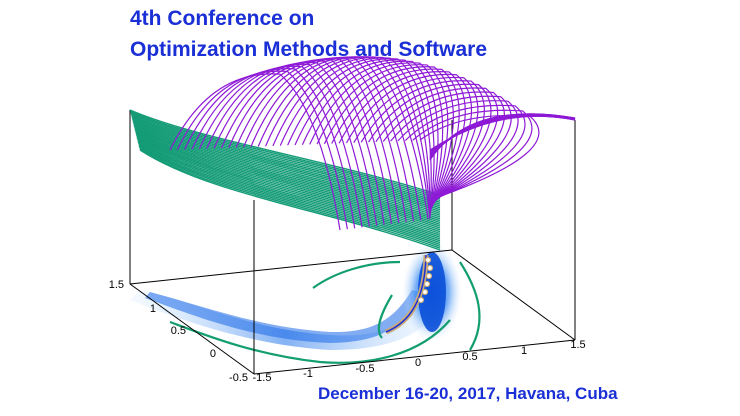  I want to click on title-line-1: 4th Conference on, so click(222, 18).